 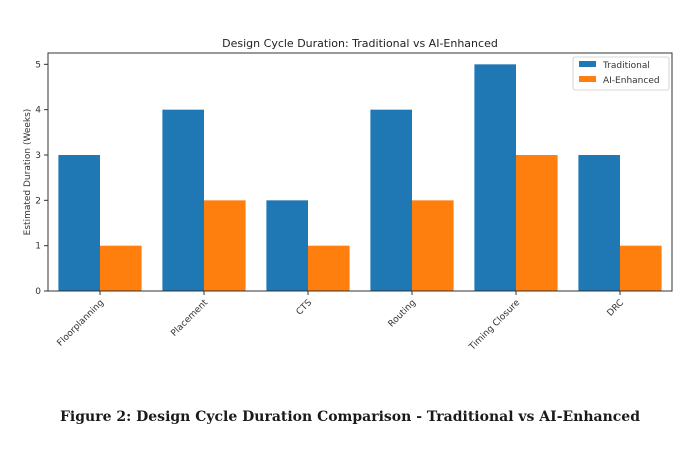 What do you see at coordinates (329, 268) in the screenshot?
I see `bar-ai-enhanced-cts` at bounding box center [329, 268].